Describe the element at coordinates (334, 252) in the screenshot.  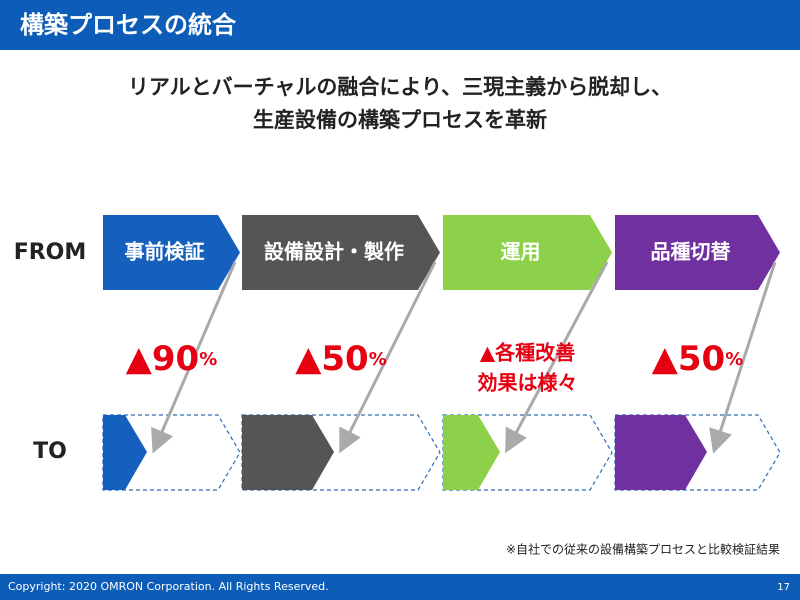
I see `stage-name: 設備設計・製作` at that location.